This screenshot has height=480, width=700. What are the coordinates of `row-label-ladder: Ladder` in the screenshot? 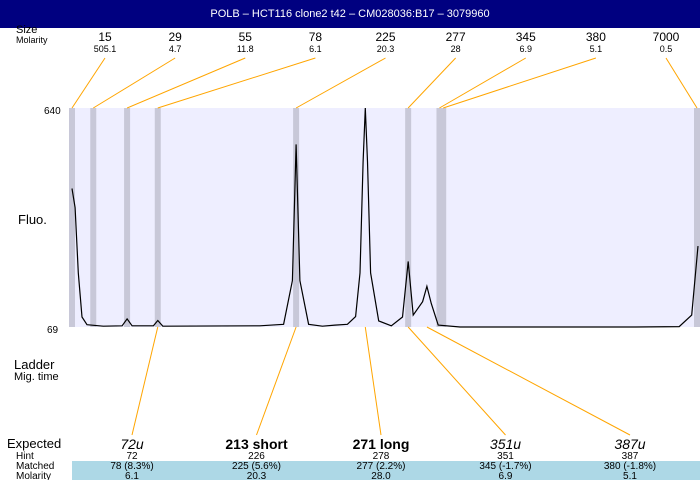 It's located at (34, 364).